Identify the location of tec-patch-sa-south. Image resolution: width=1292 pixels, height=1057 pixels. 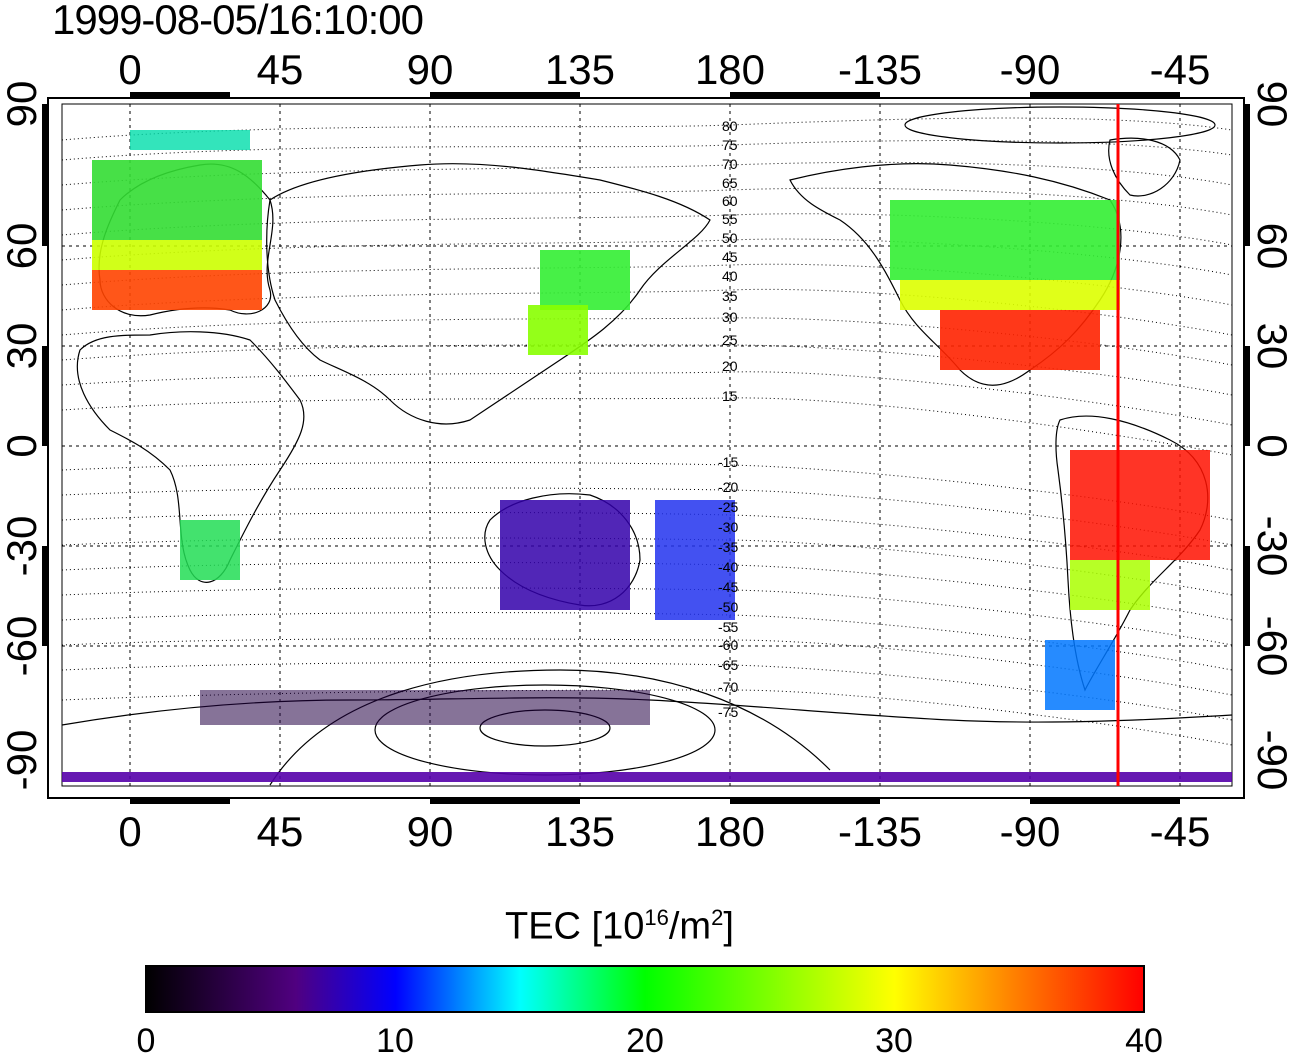
(1080, 675).